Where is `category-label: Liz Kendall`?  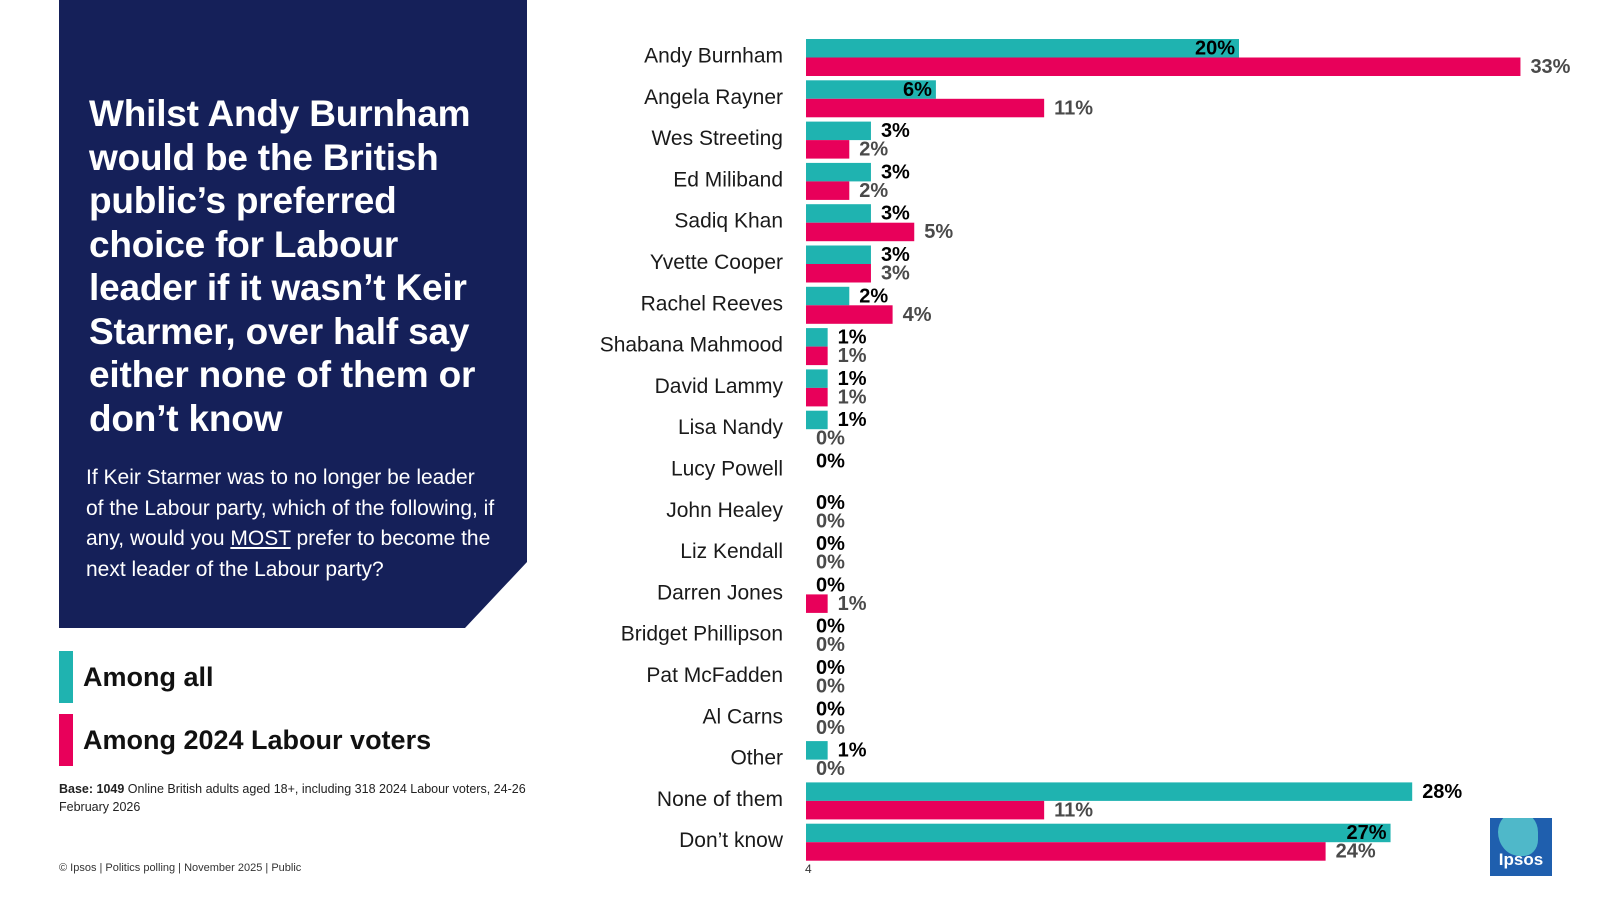 category-label: Liz Kendall is located at coordinates (731, 551).